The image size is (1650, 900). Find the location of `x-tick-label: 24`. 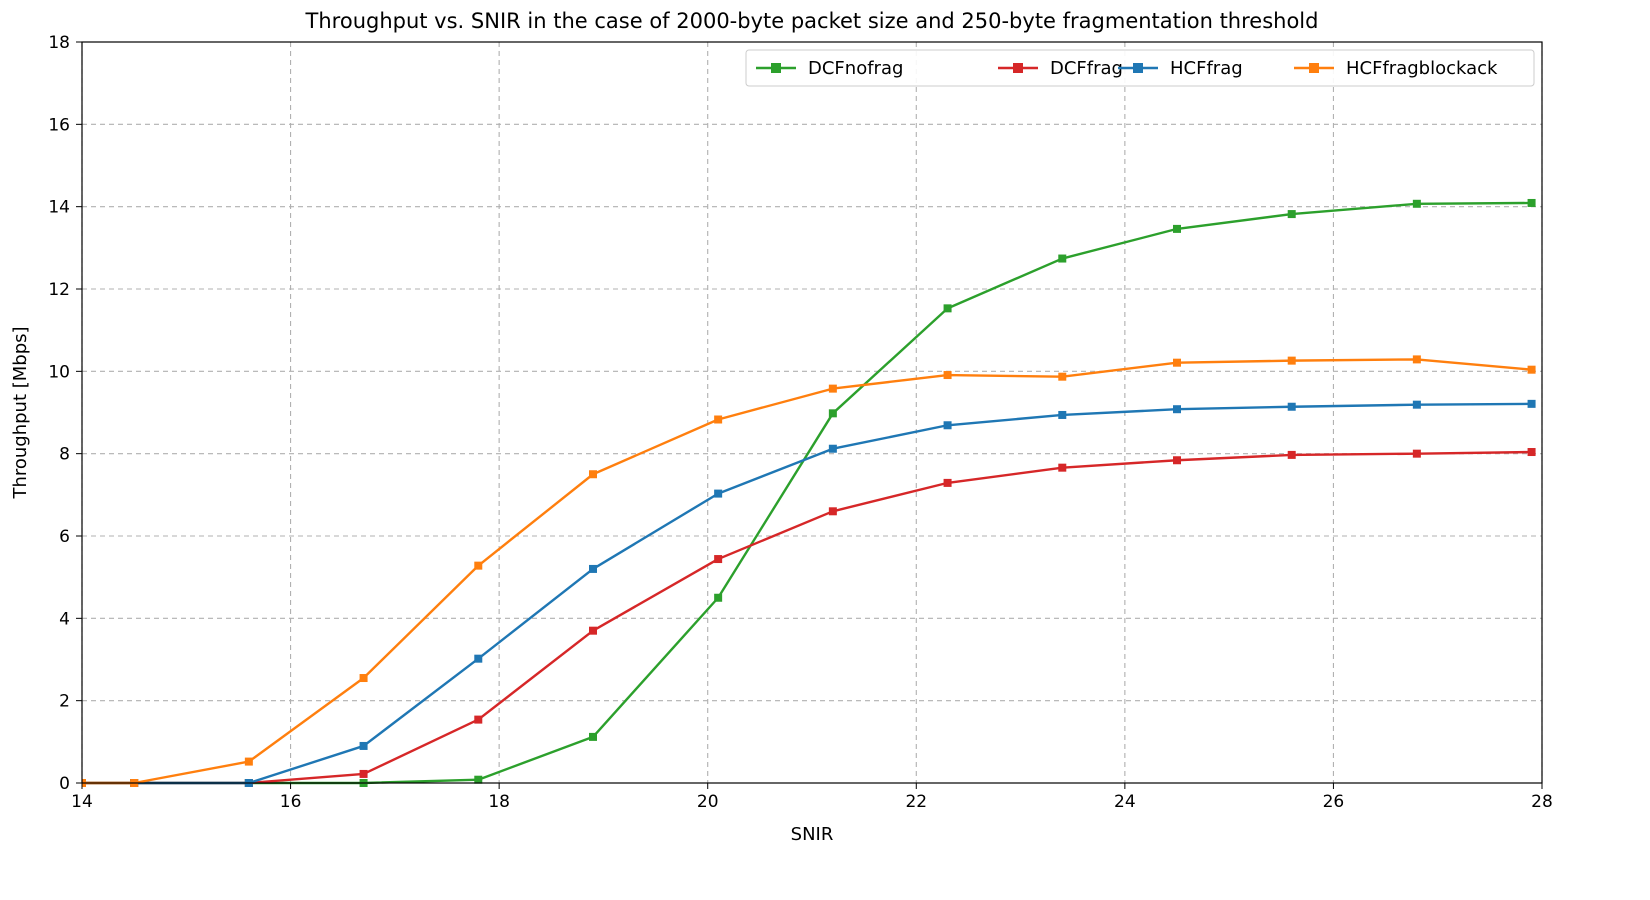

x-tick-label: 24 is located at coordinates (1125, 802).